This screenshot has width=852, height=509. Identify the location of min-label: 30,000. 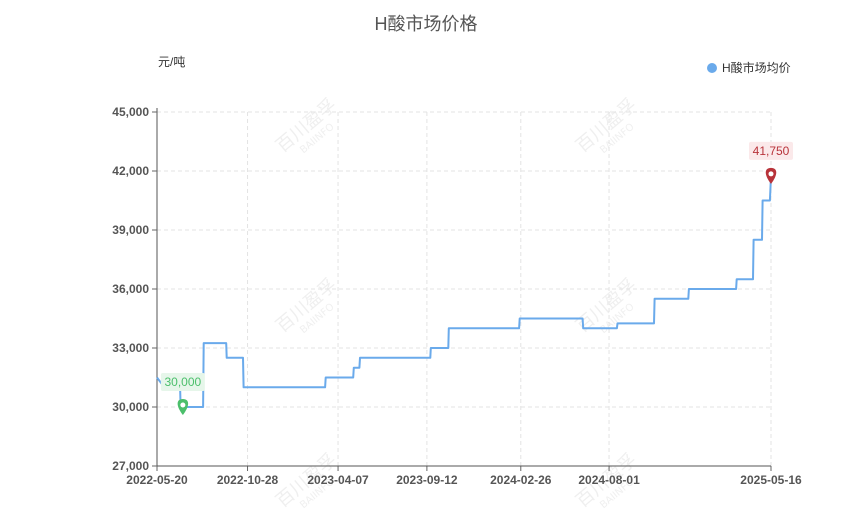
(182, 382).